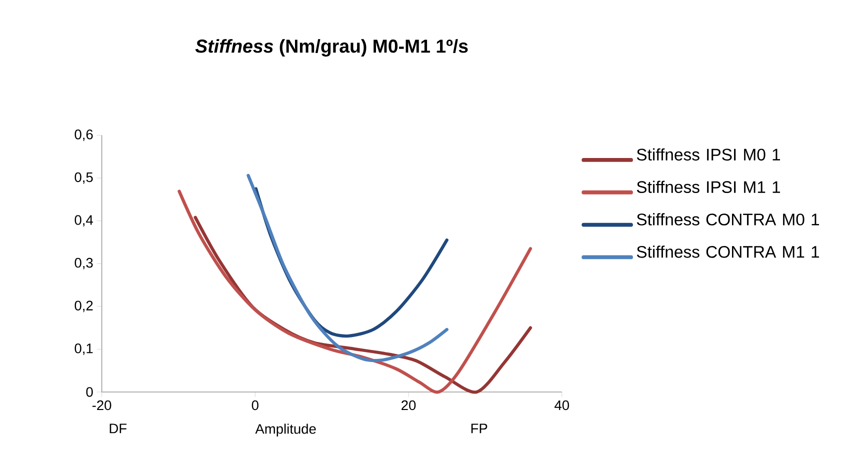  I want to click on y-tick-label: 0,5, so click(83, 178).